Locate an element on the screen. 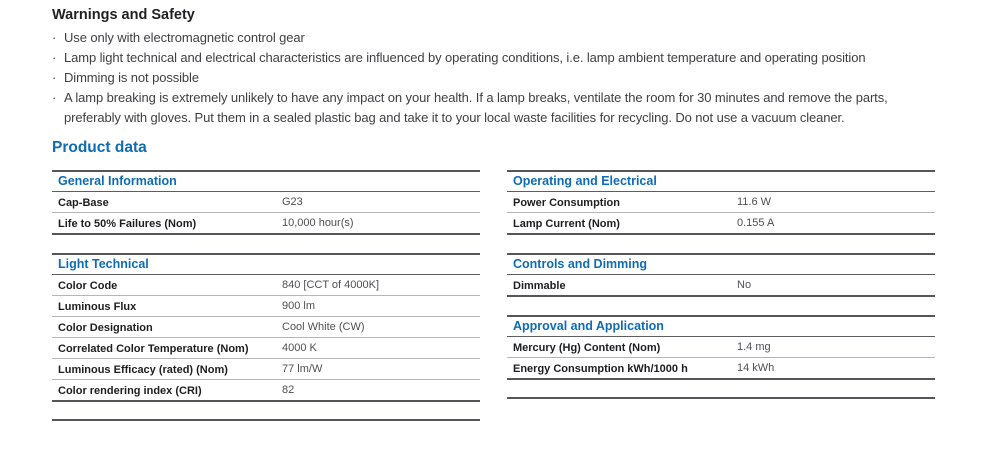  row-value: 82 is located at coordinates (288, 390).